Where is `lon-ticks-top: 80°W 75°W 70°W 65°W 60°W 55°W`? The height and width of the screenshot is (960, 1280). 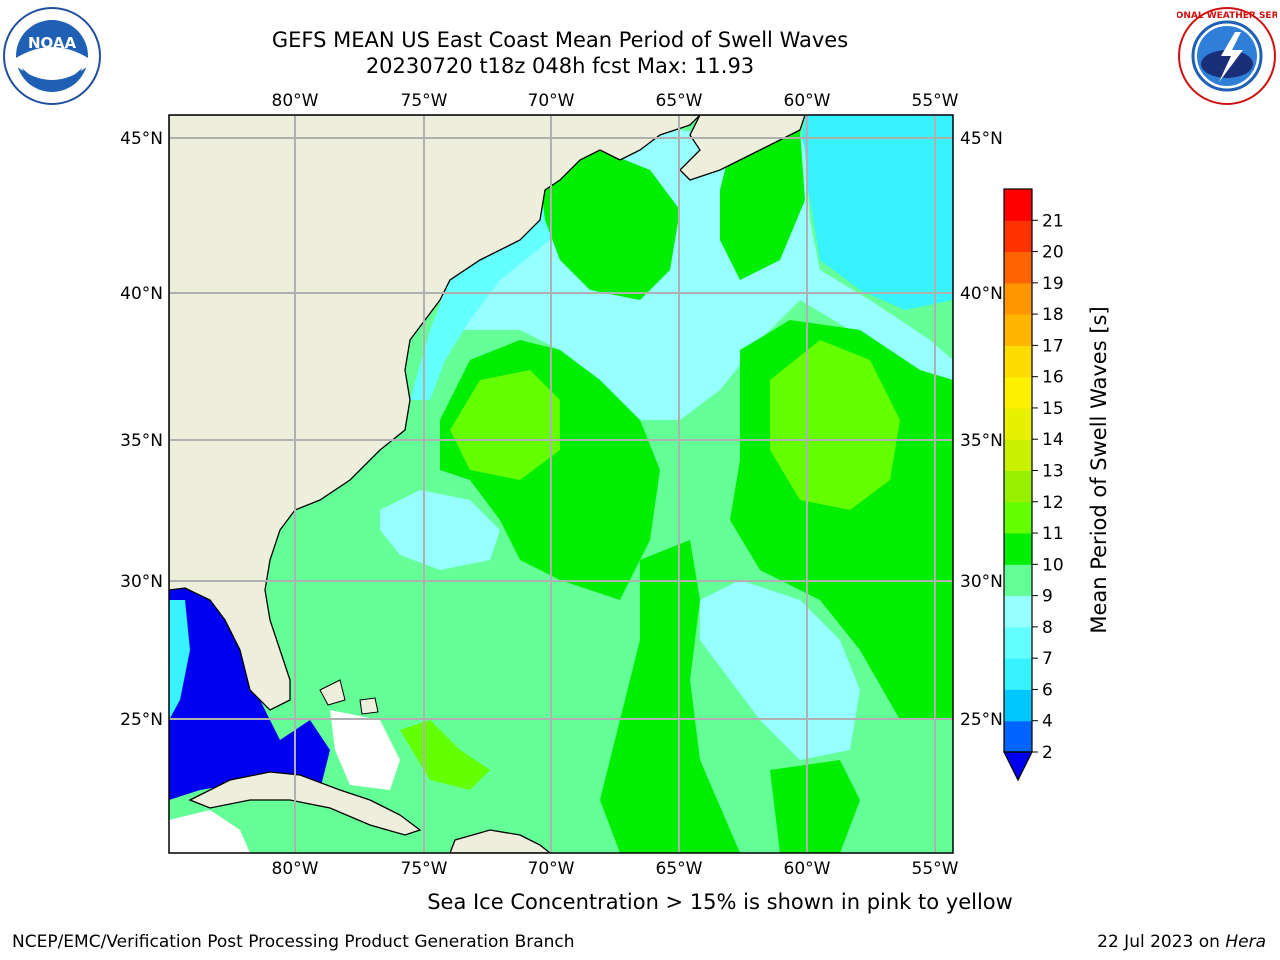 lon-ticks-top: 80°W 75°W 70°W 65°W 60°W 55°W is located at coordinates (615, 101).